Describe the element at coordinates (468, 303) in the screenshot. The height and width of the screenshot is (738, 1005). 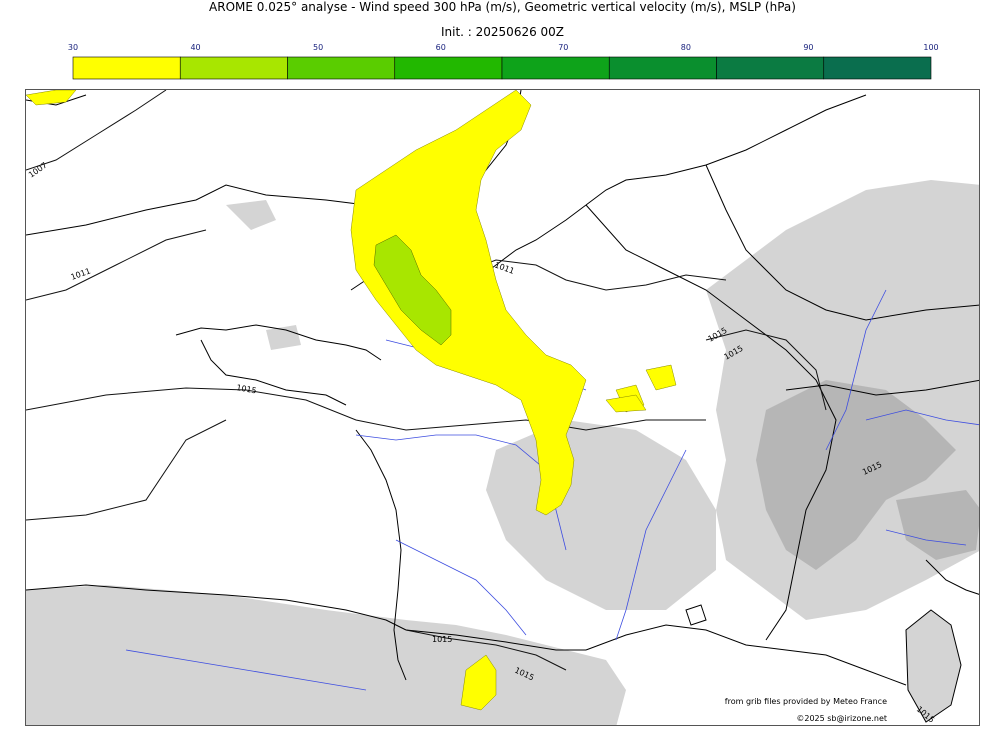
I see `jet-core-yellow` at that location.